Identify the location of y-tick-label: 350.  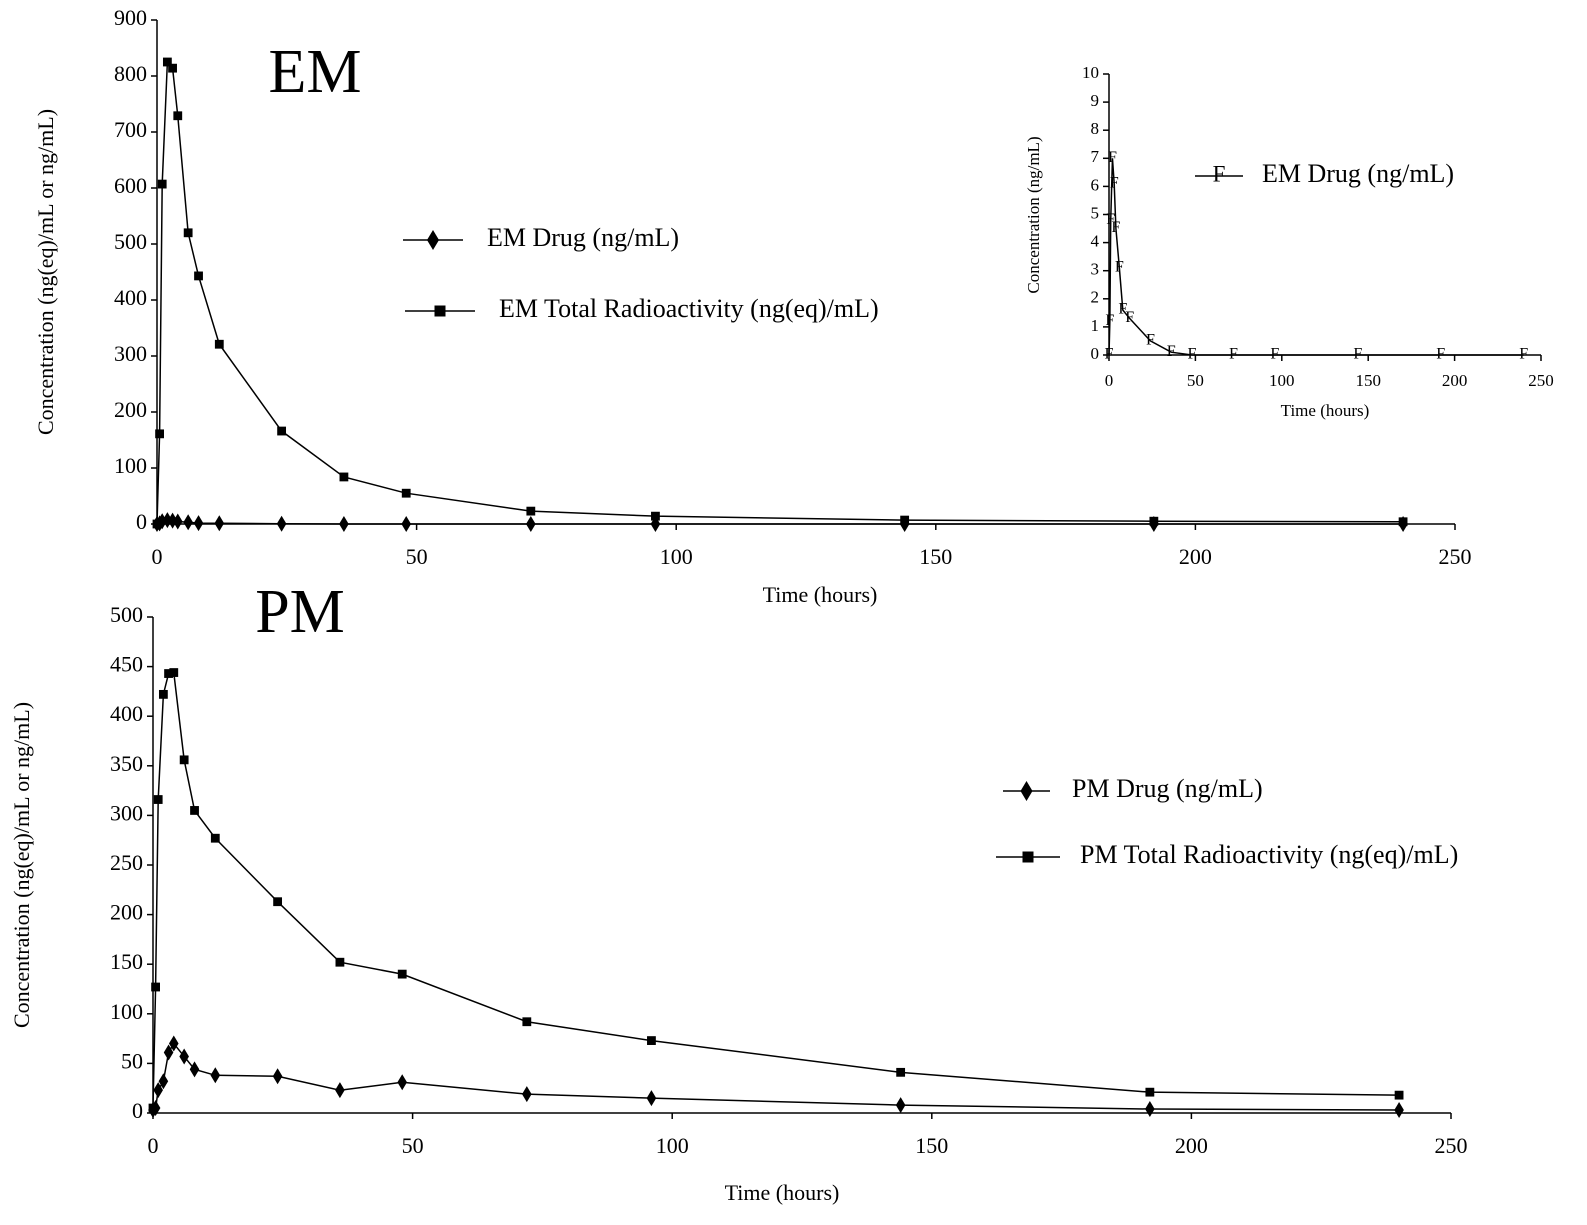
(126, 763).